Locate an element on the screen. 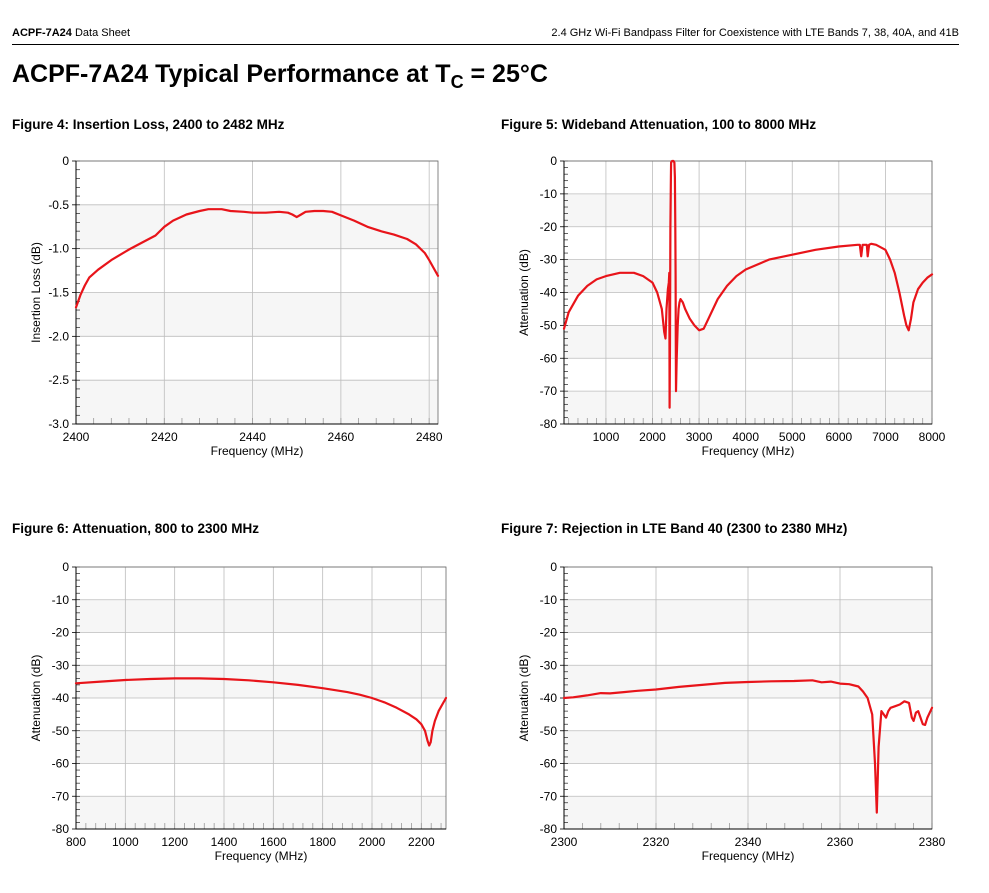  x-tick-label: 1600 is located at coordinates (273, 842).